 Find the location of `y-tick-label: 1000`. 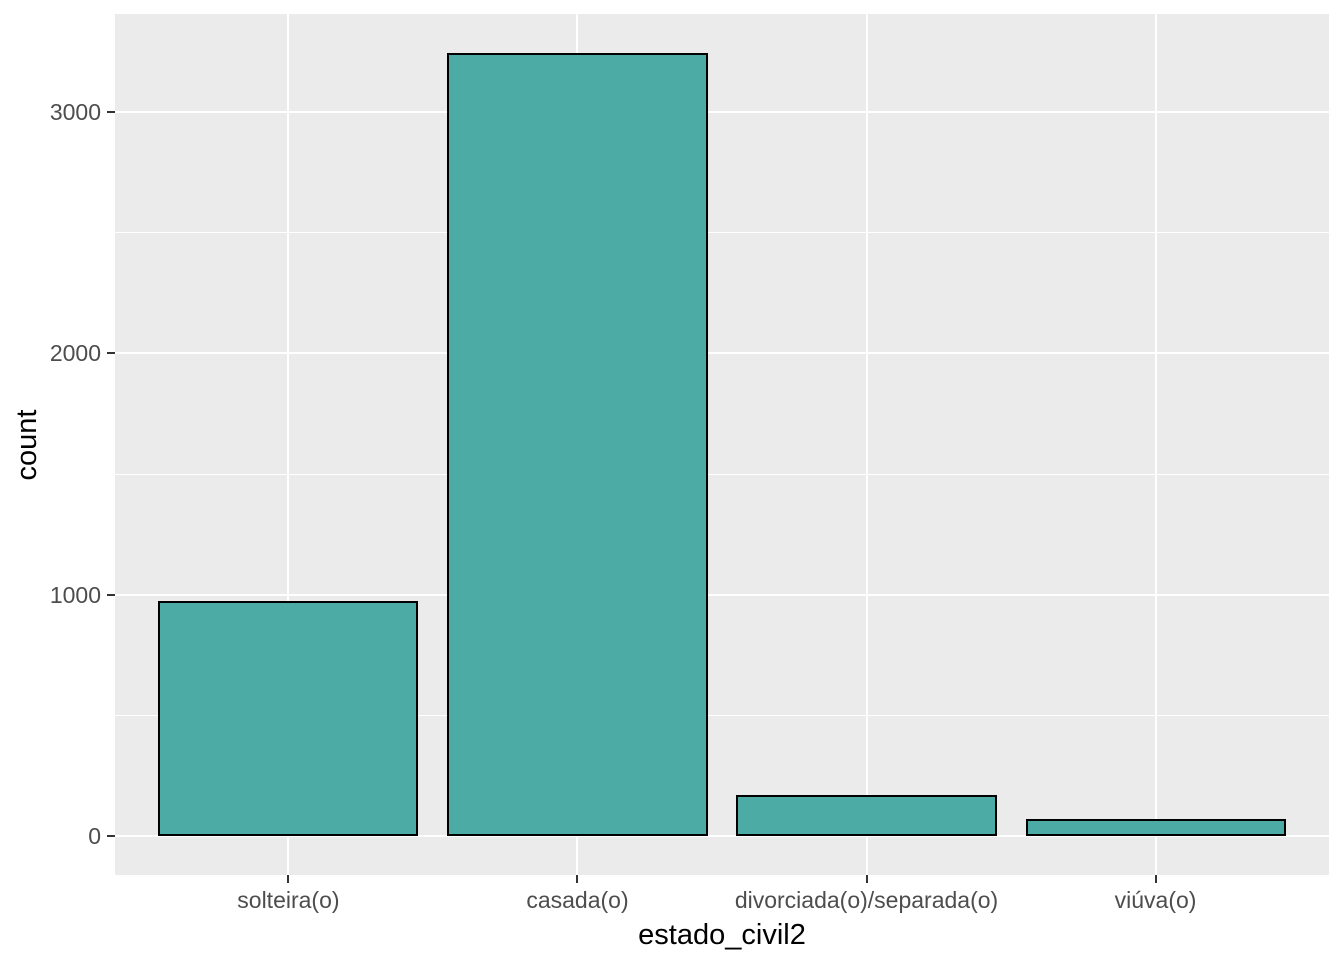

y-tick-label: 1000 is located at coordinates (75, 594).